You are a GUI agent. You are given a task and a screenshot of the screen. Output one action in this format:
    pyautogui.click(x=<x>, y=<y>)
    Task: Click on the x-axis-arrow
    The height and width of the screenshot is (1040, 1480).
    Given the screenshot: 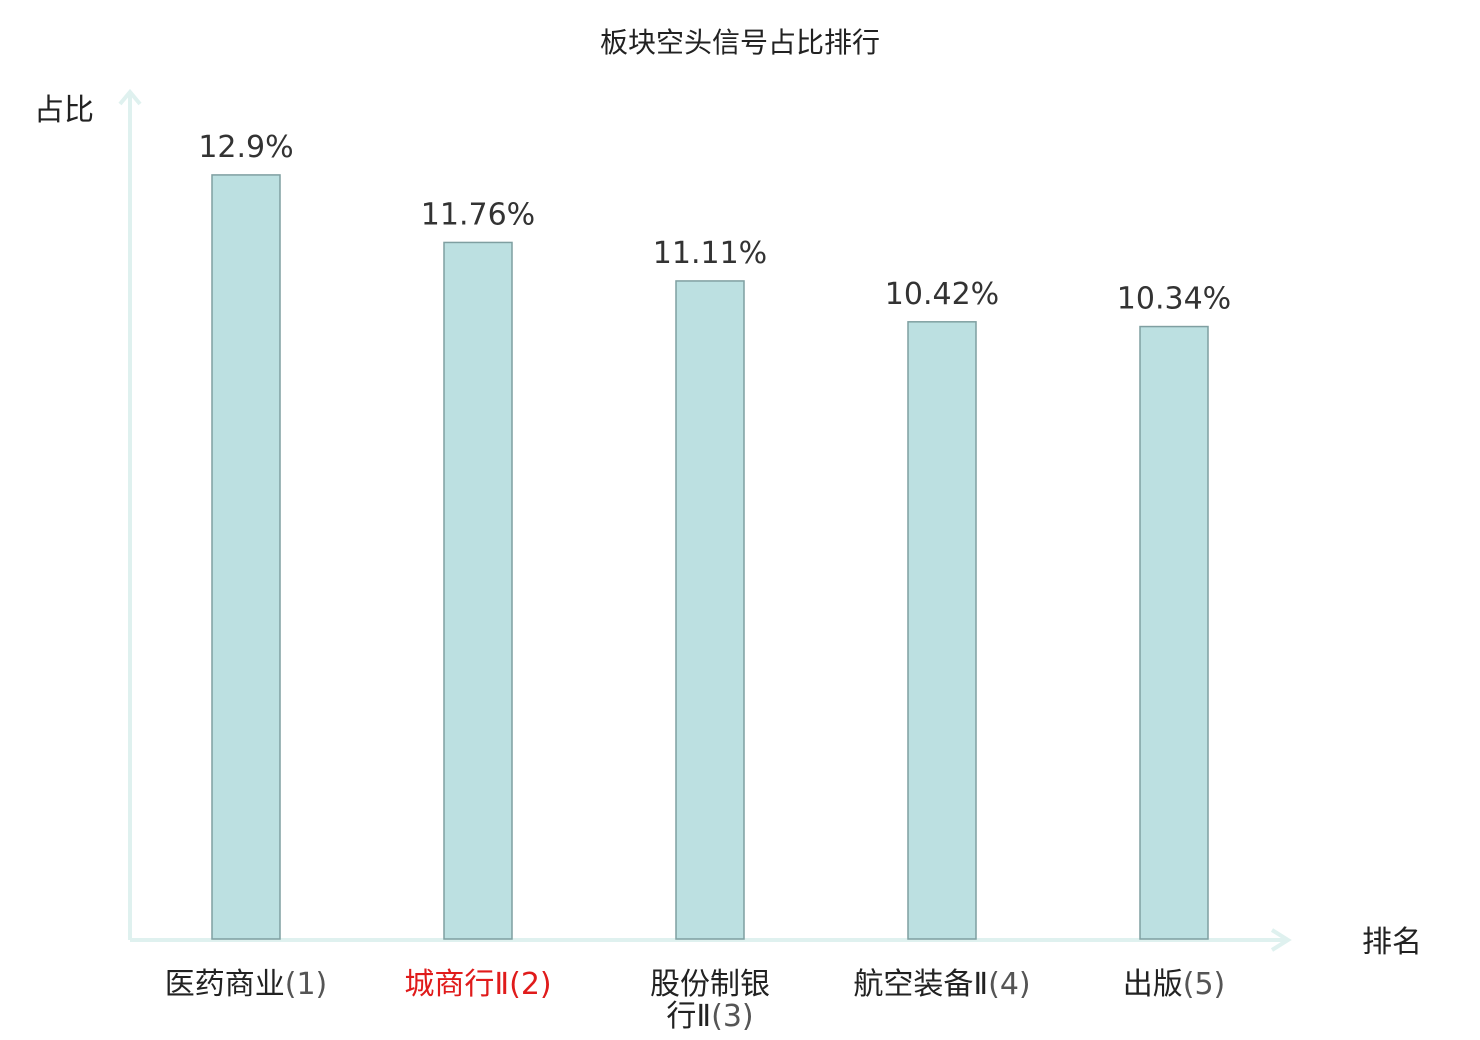 What is the action you would take?
    pyautogui.click(x=1281, y=940)
    